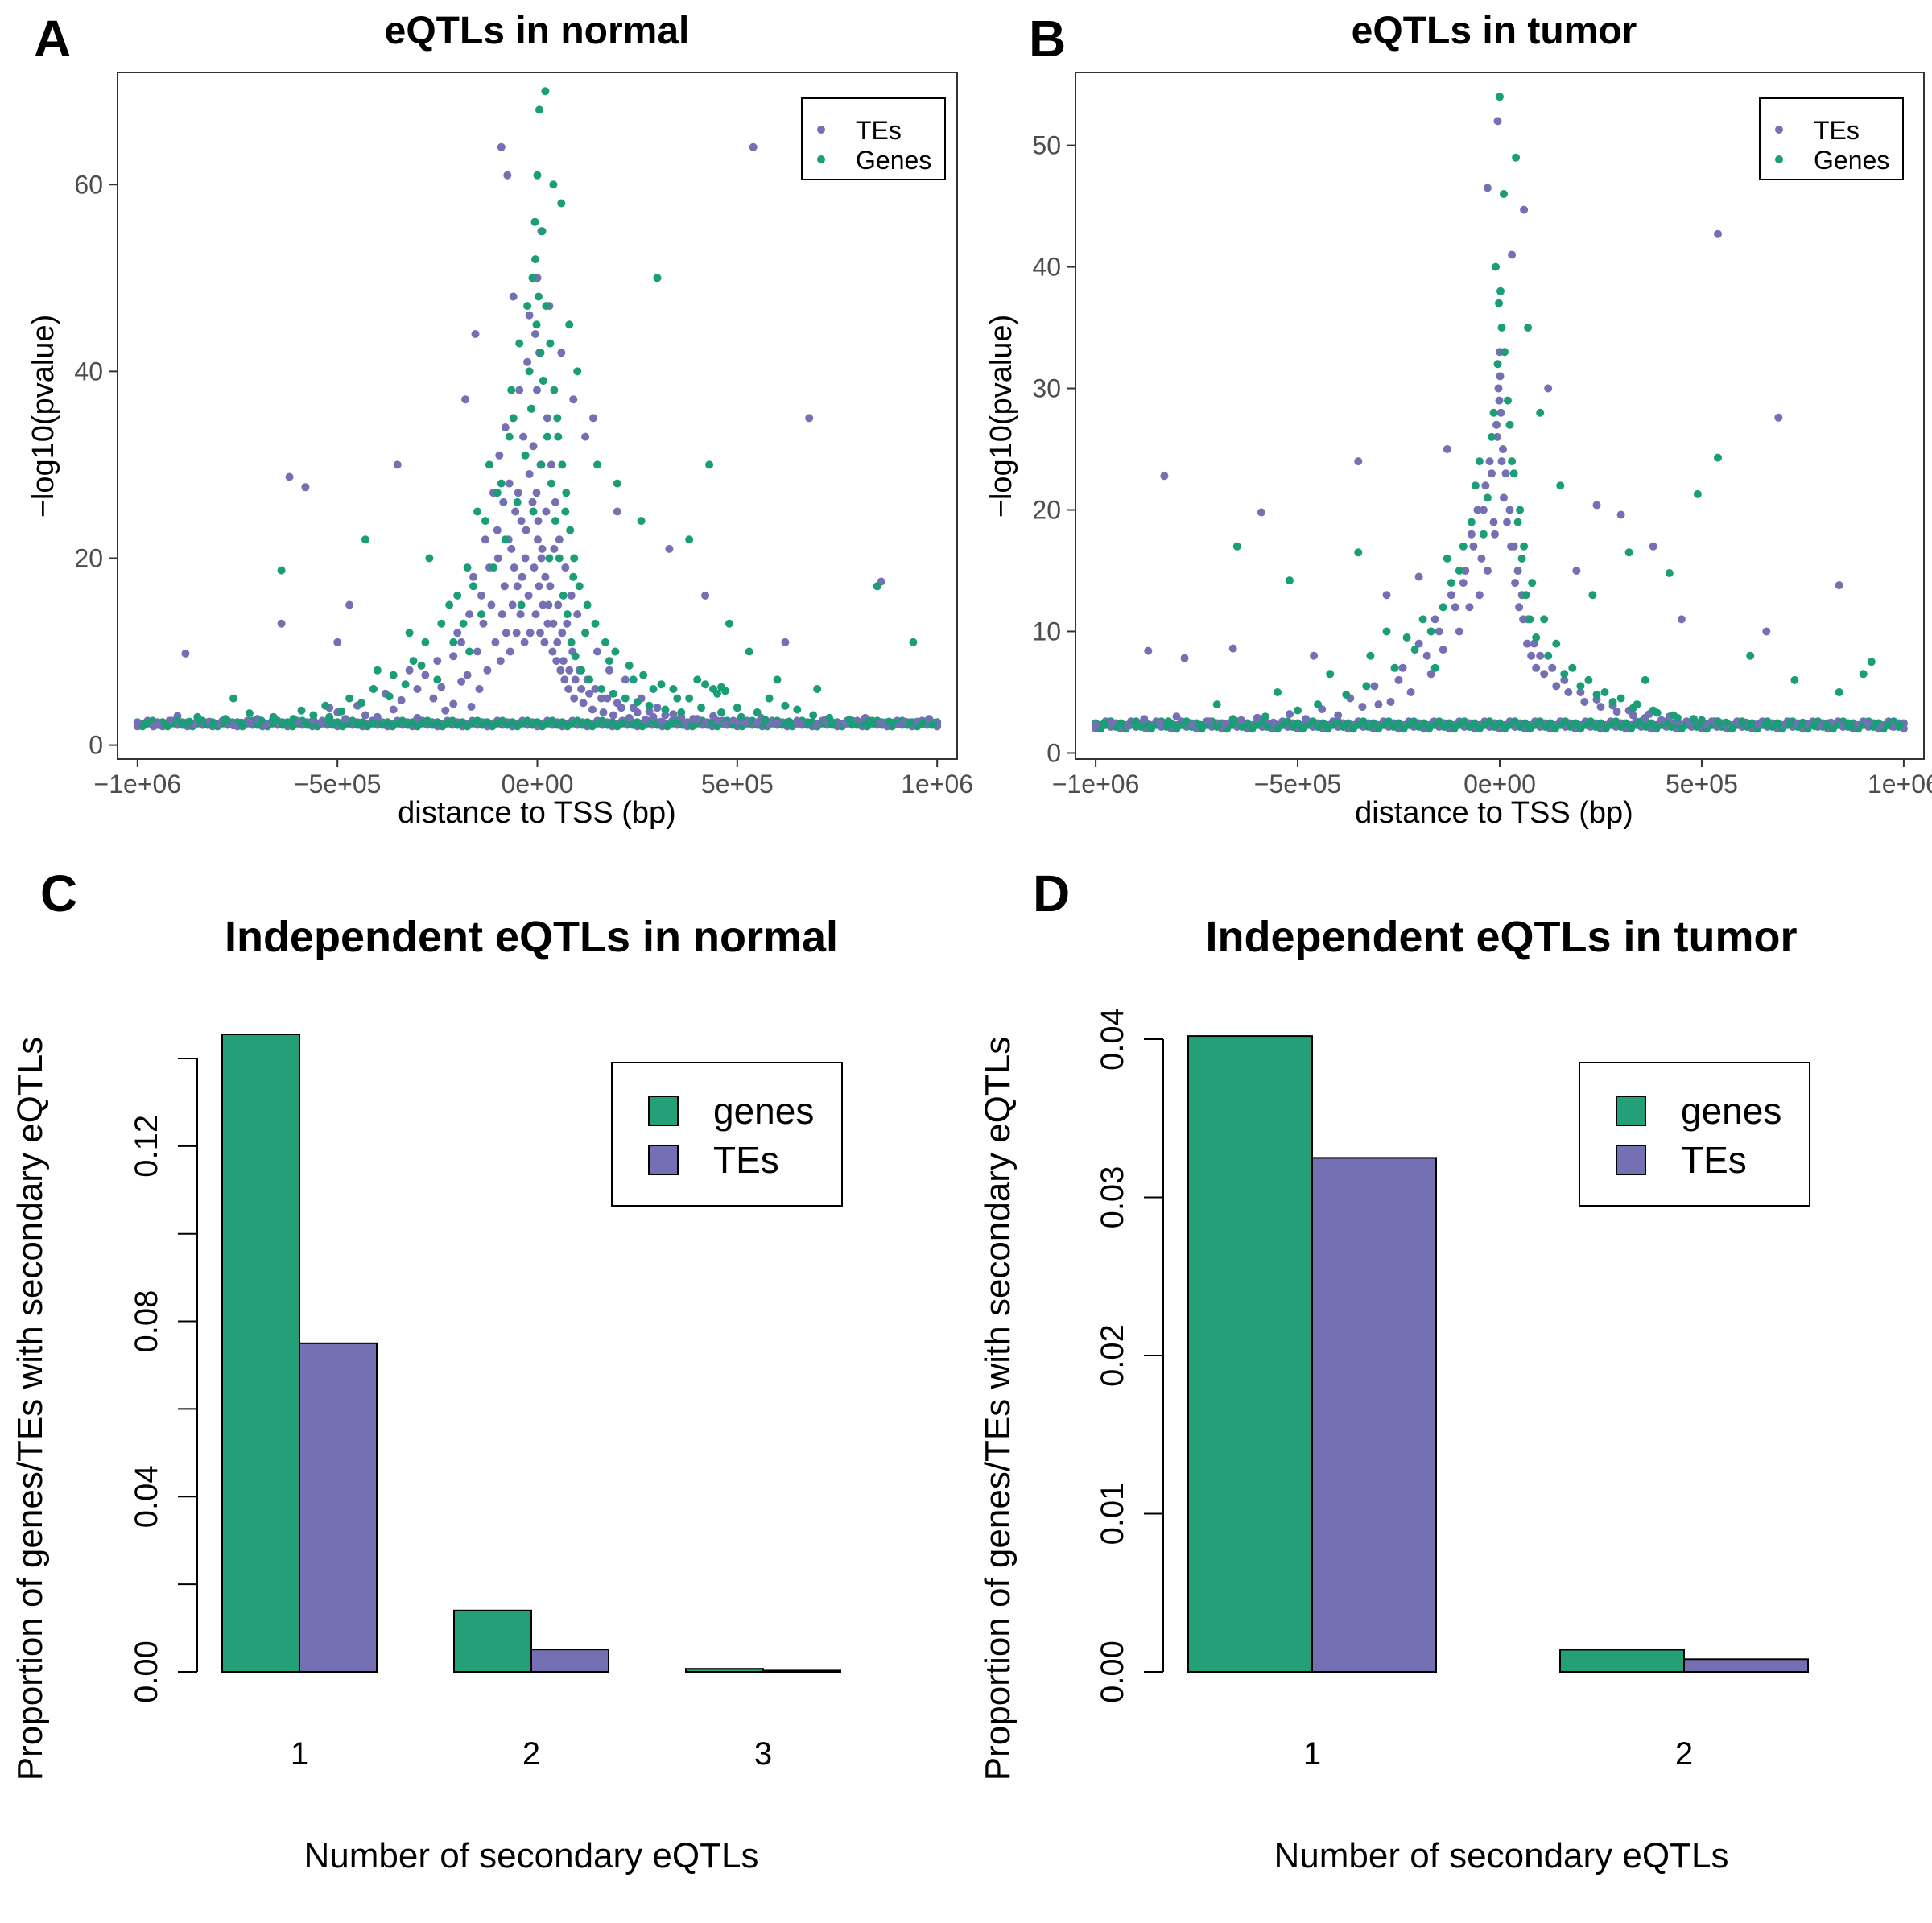 The height and width of the screenshot is (1923, 1932). Describe the element at coordinates (537, 409) in the screenshot. I see `data-points` at that location.